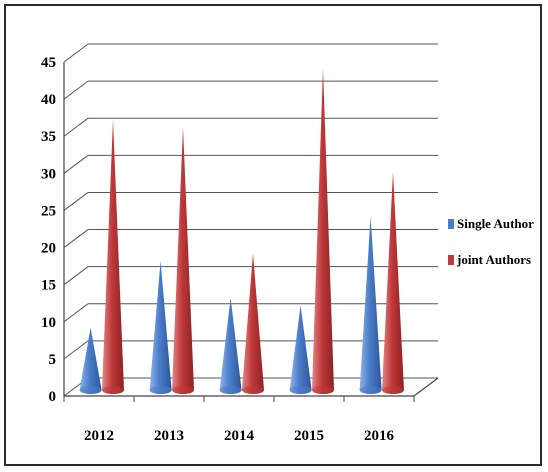  Describe the element at coordinates (309, 436) in the screenshot. I see `x-tick-label: 2015` at that location.